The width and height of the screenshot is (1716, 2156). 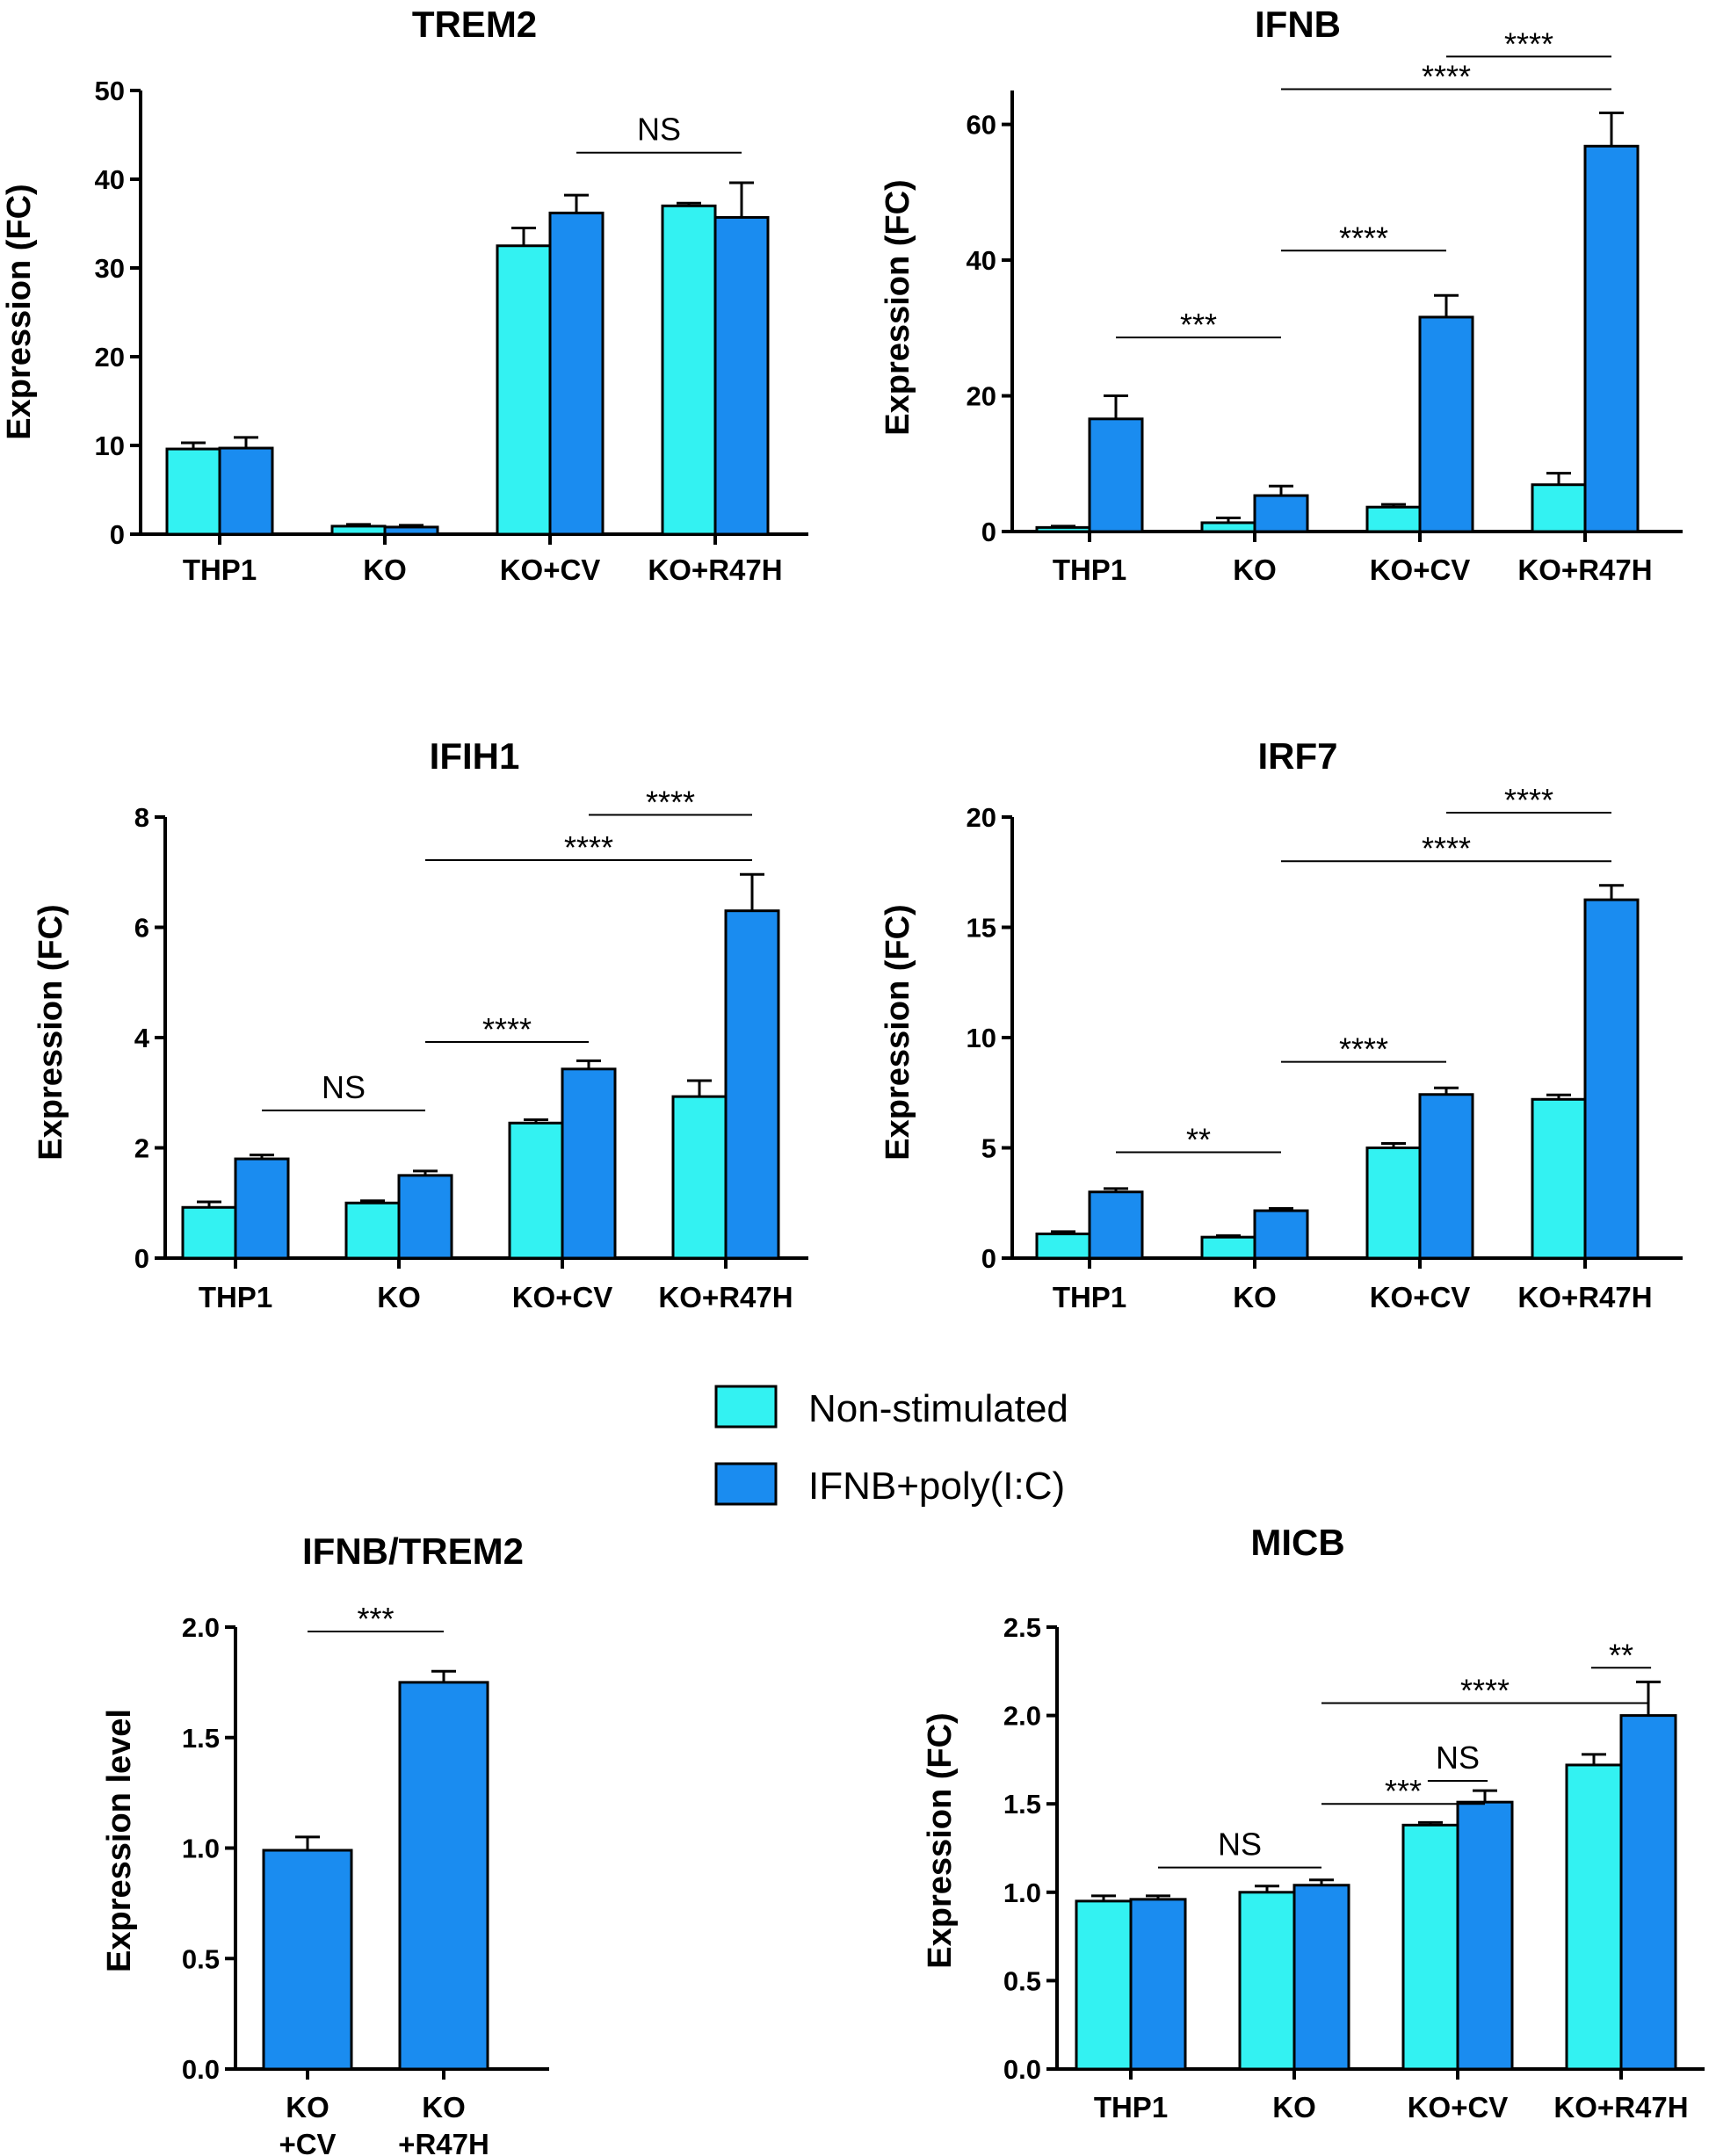 What do you see at coordinates (1621, 1655) in the screenshot?
I see `significance-label: **` at bounding box center [1621, 1655].